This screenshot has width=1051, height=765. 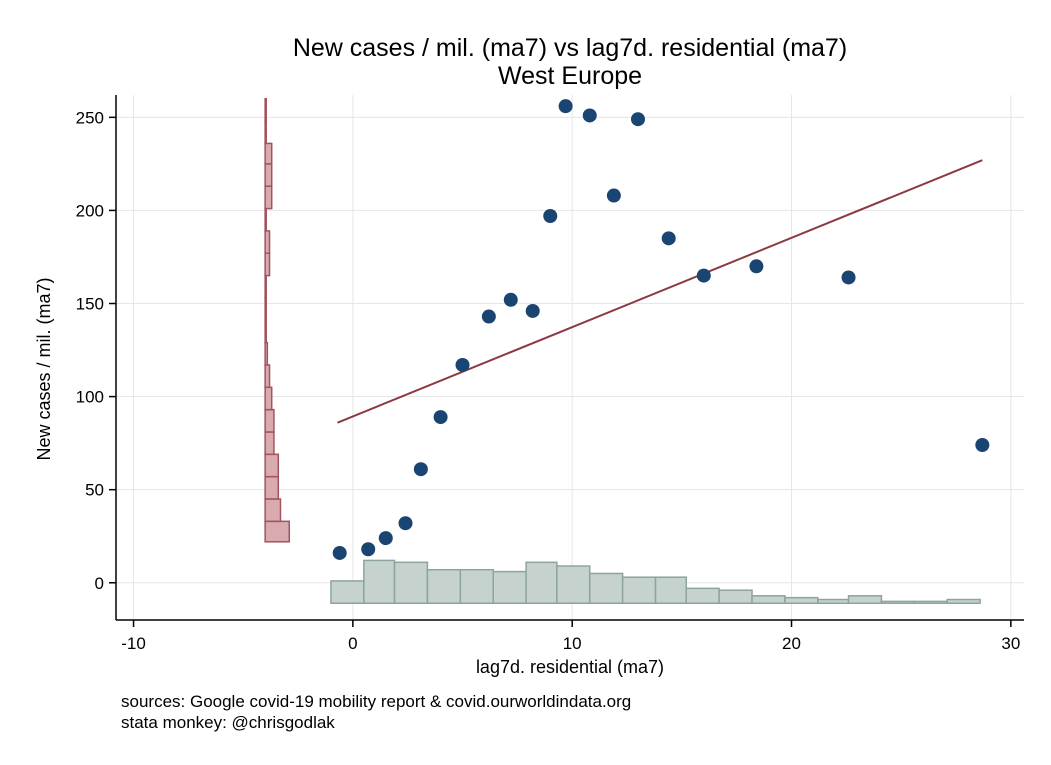 I want to click on x-tick-label: 30, so click(x=1010, y=643).